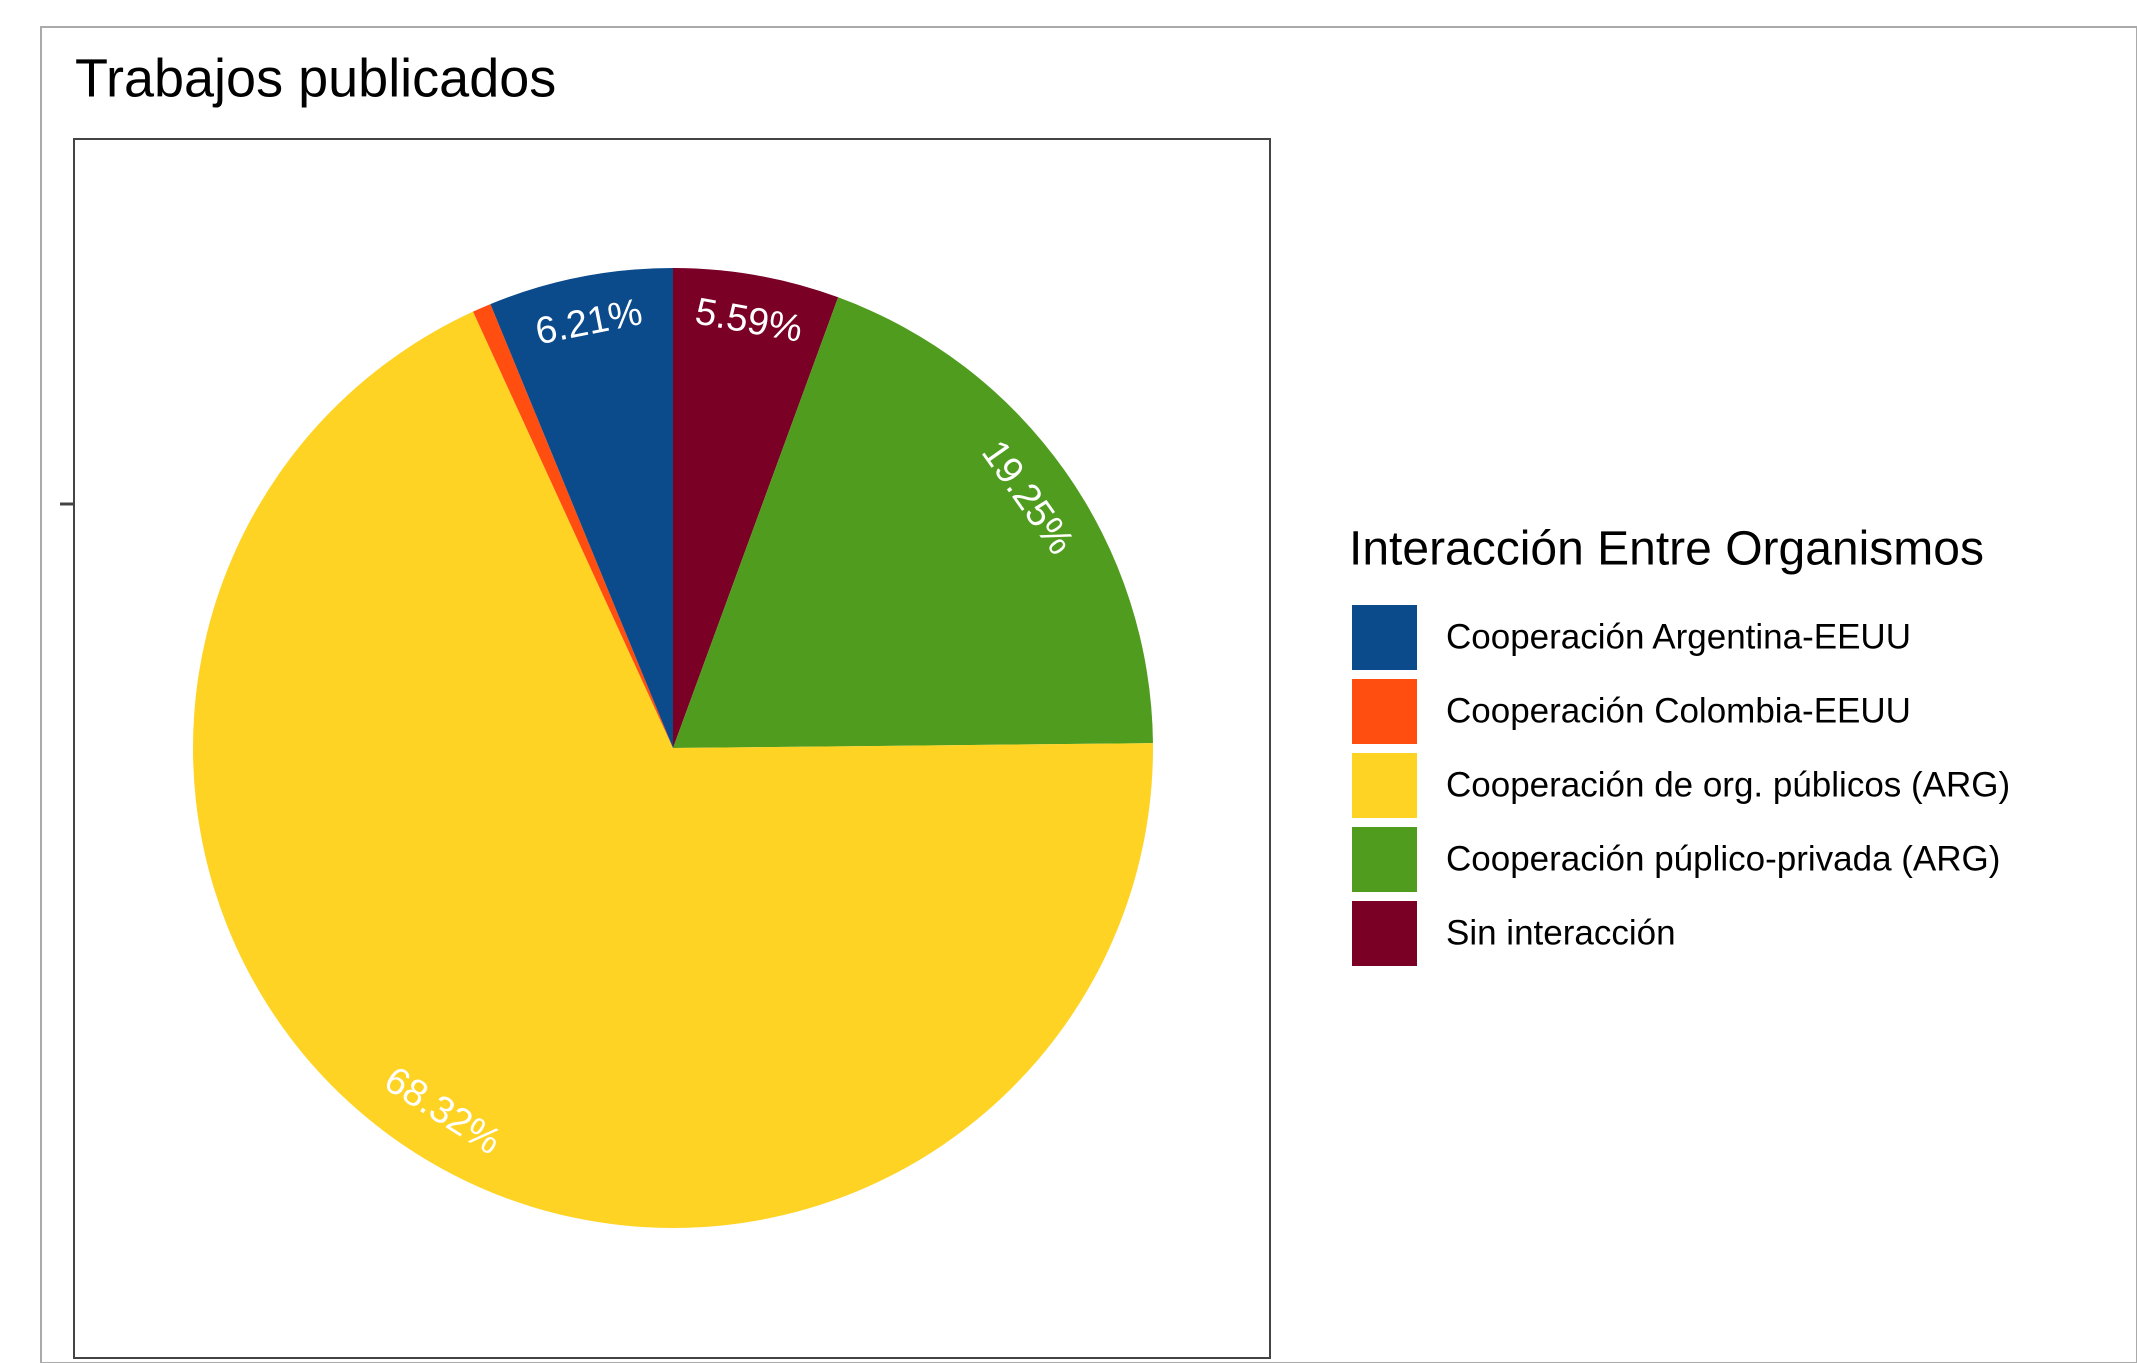  Describe the element at coordinates (1561, 932) in the screenshot. I see `legend-label: Sin interacción` at that location.